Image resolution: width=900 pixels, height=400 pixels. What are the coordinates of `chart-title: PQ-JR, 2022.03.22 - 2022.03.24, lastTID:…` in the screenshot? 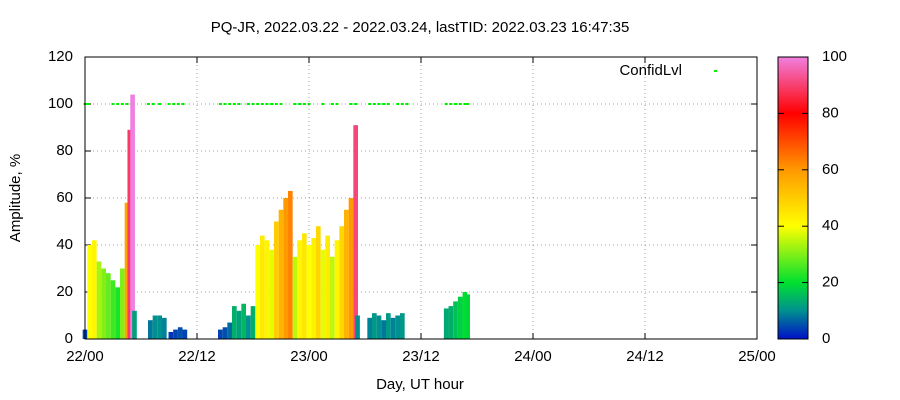 It's located at (420, 27).